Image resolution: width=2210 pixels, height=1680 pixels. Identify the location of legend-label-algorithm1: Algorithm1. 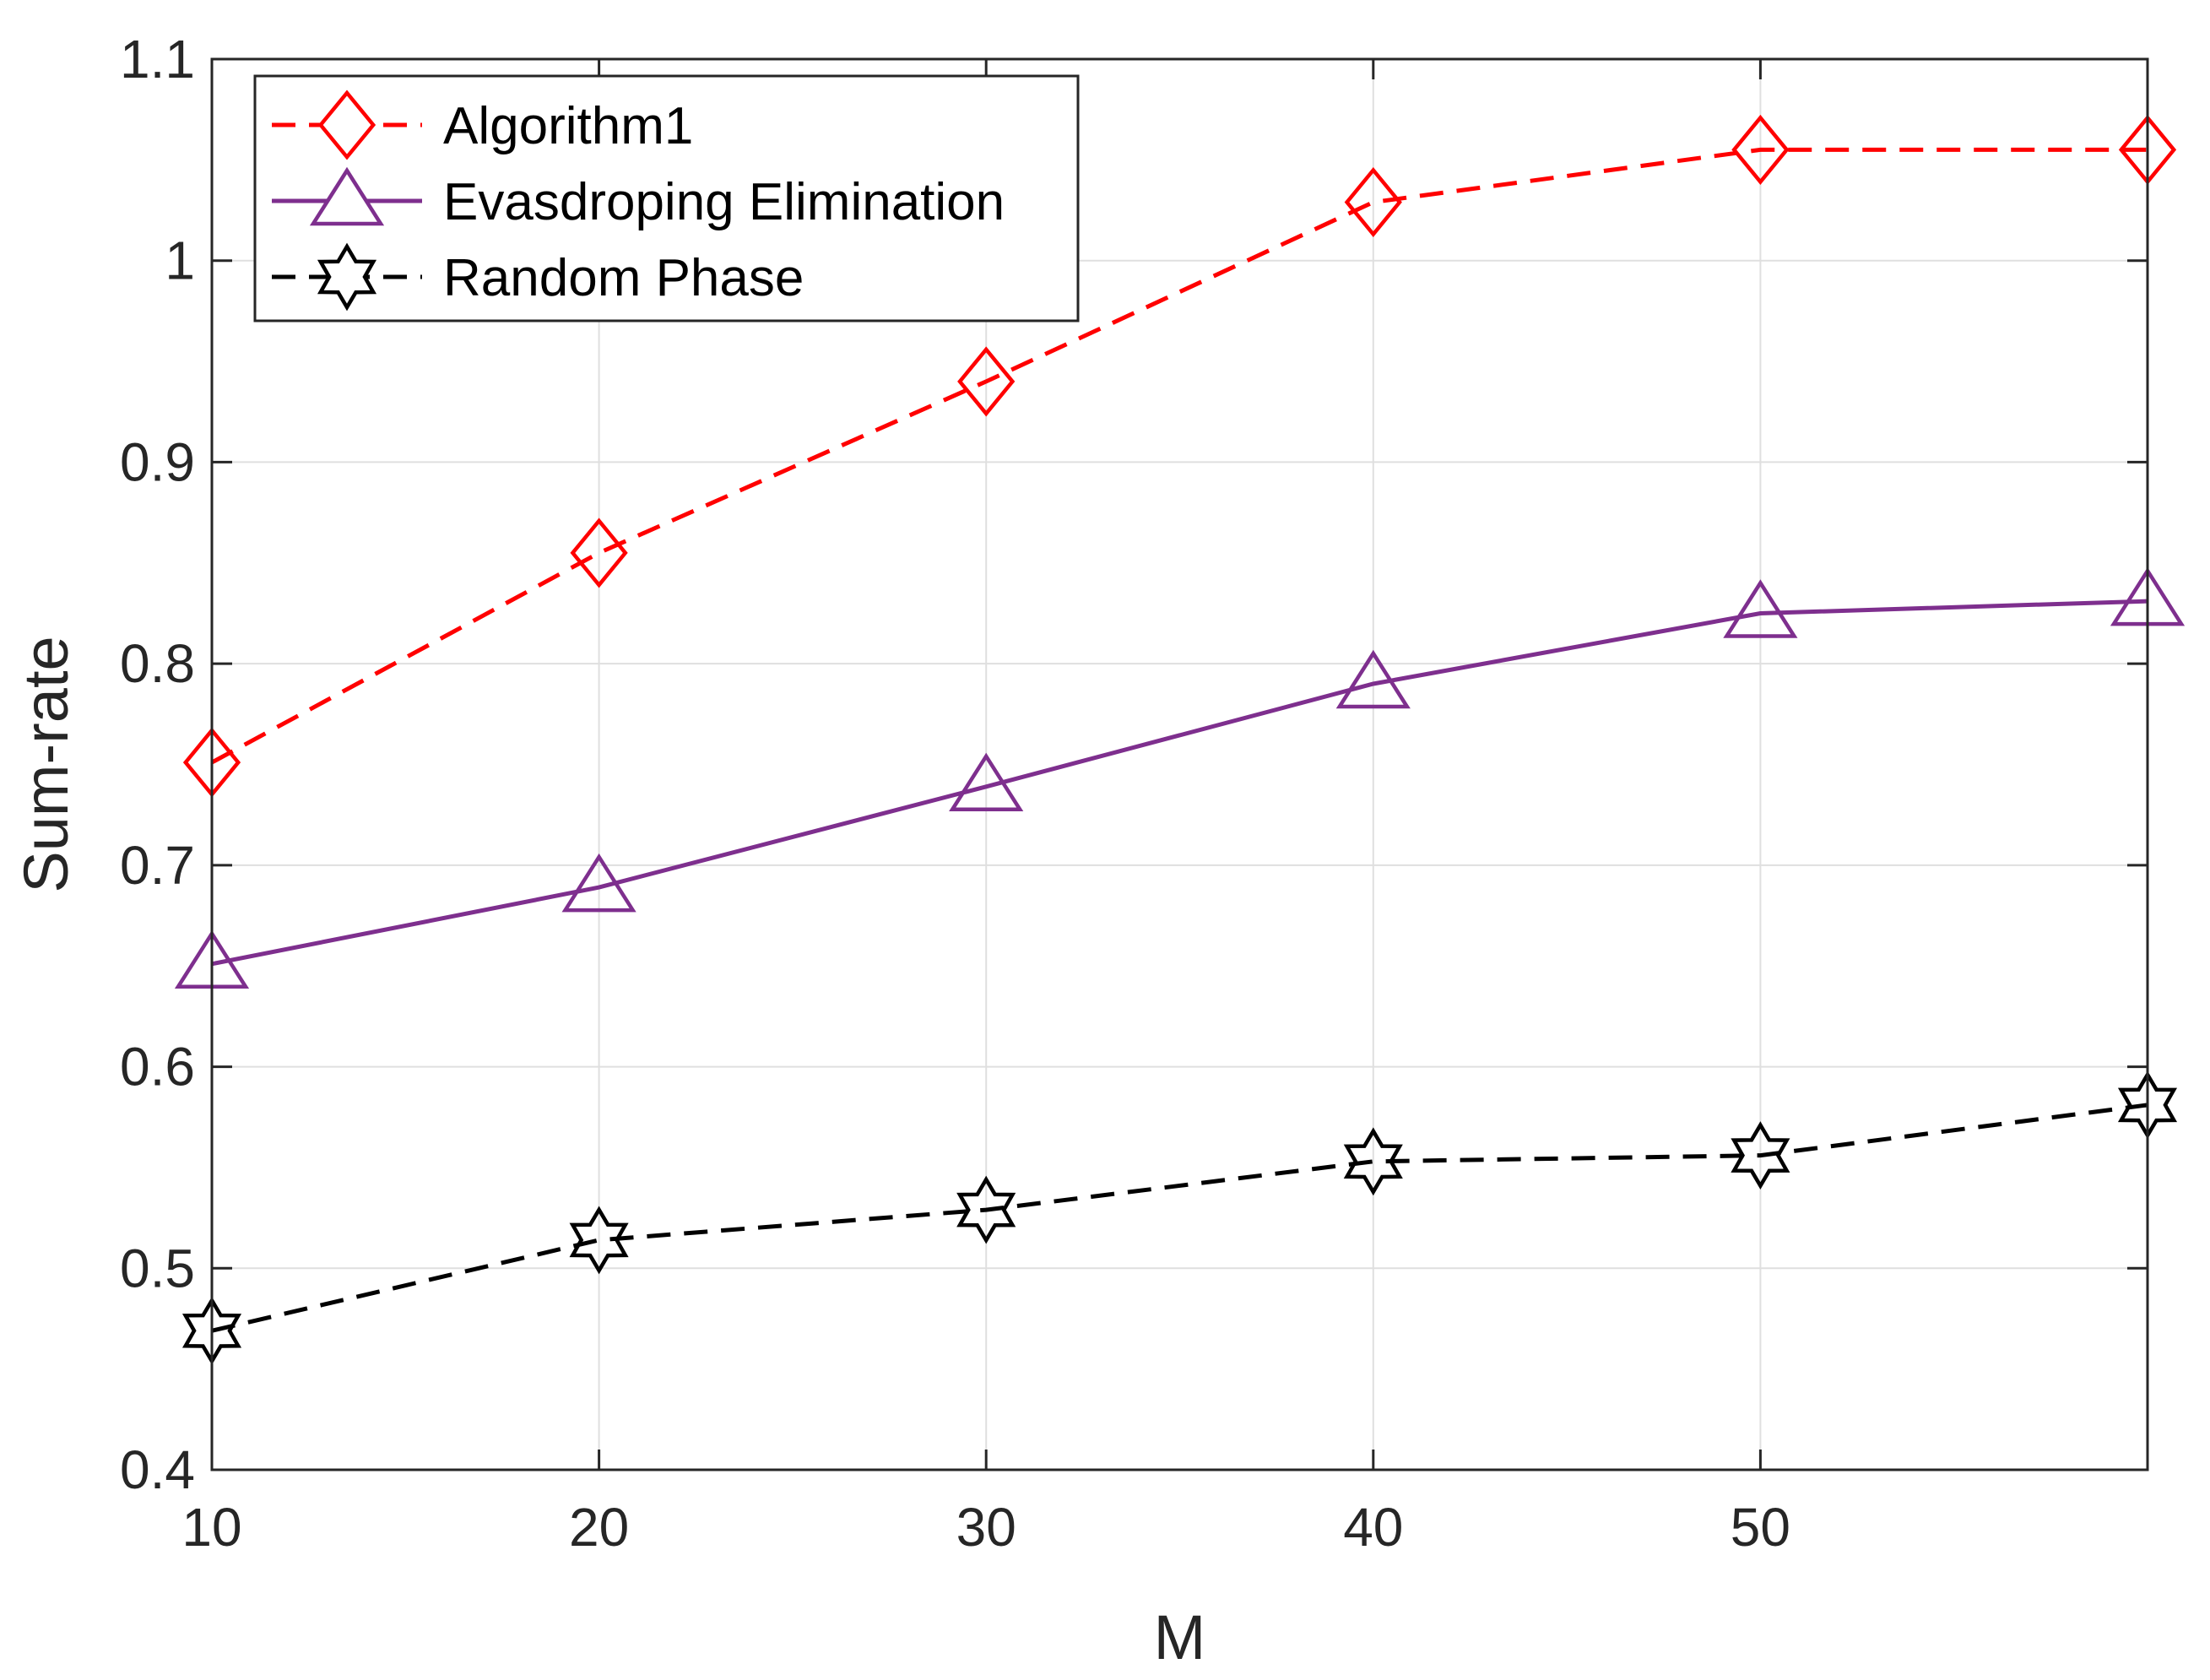
(568, 126).